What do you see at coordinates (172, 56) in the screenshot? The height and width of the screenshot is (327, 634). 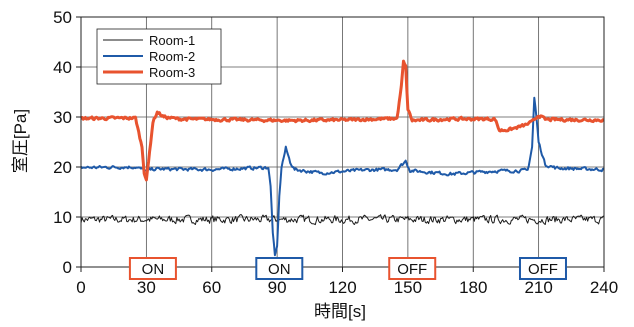 I see `legend-label-room-2: Room-2` at bounding box center [172, 56].